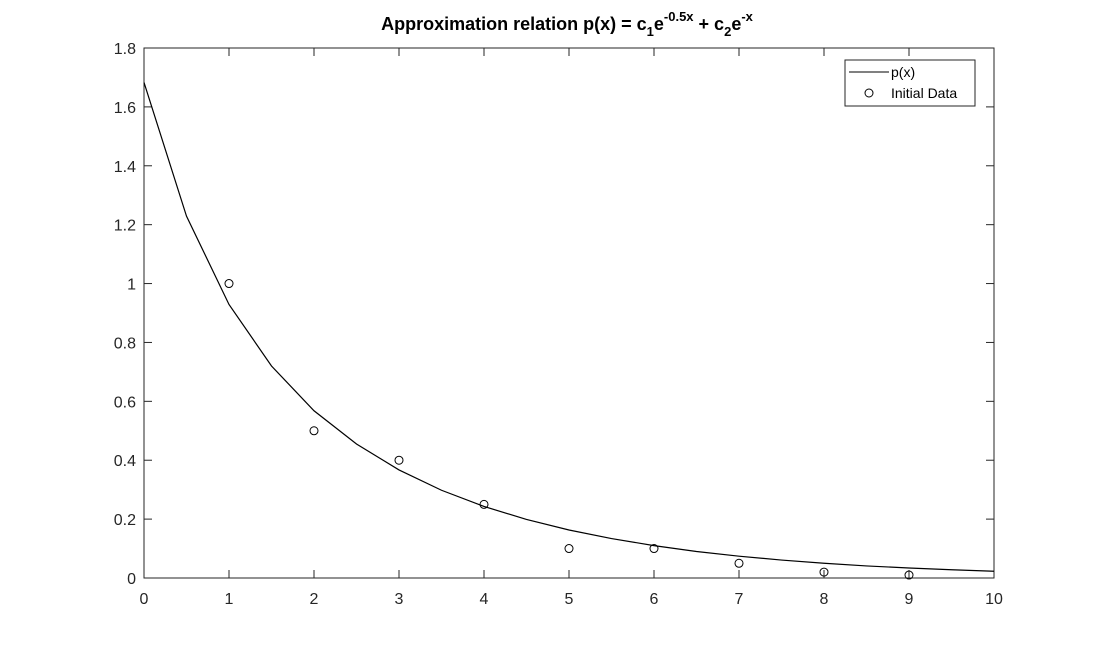  I want to click on y-tick-label: 0.6, so click(125, 402).